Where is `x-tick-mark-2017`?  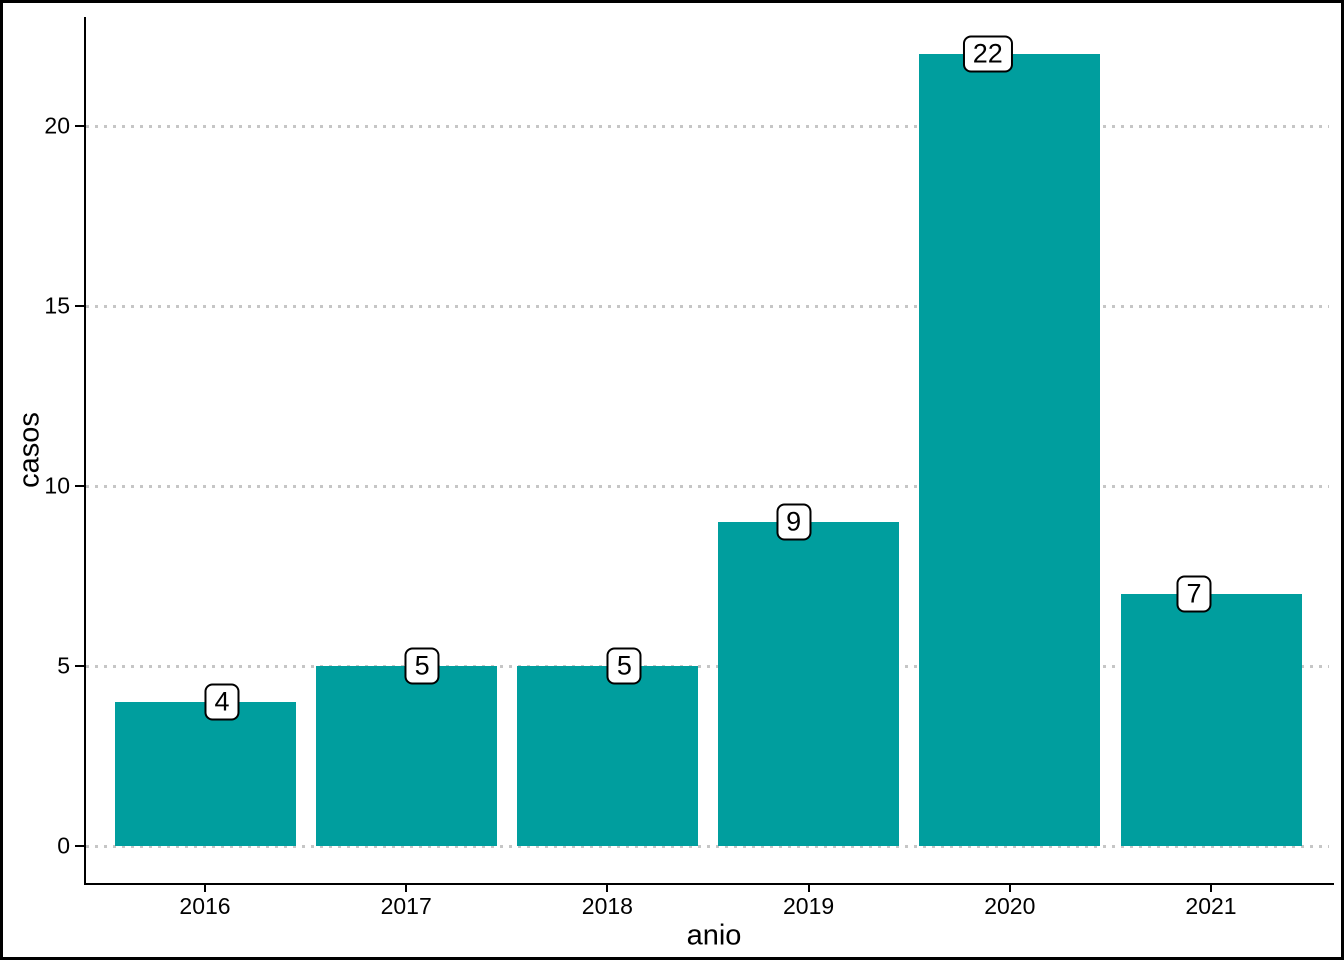 x-tick-mark-2017 is located at coordinates (406, 888).